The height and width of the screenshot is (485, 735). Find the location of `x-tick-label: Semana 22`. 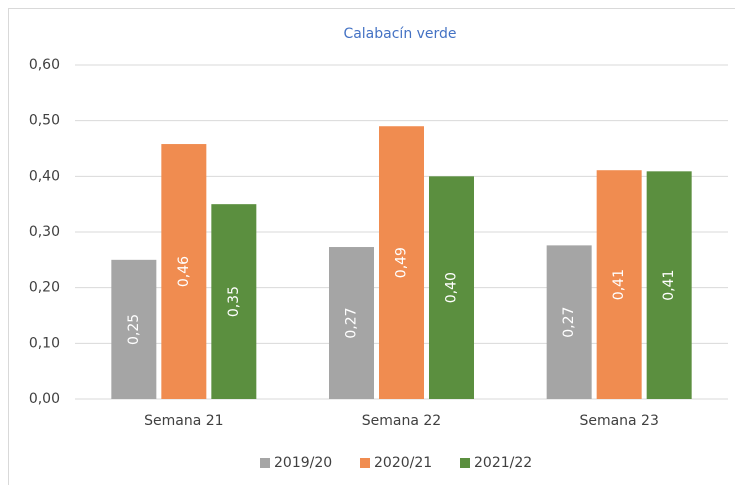

x-tick-label: Semana 22 is located at coordinates (401, 421).